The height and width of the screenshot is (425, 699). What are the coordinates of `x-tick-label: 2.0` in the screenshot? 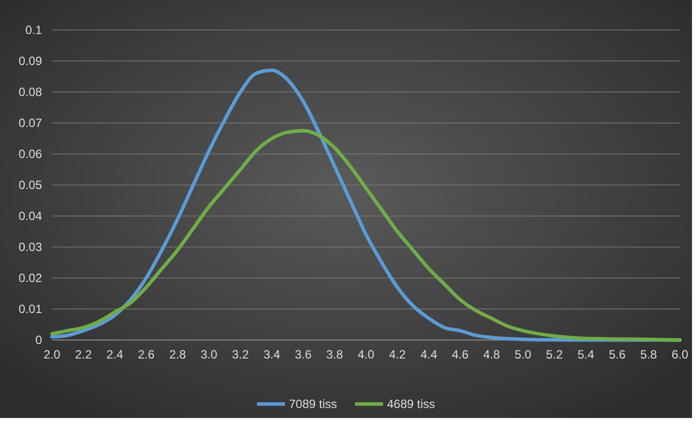 It's located at (52, 355).